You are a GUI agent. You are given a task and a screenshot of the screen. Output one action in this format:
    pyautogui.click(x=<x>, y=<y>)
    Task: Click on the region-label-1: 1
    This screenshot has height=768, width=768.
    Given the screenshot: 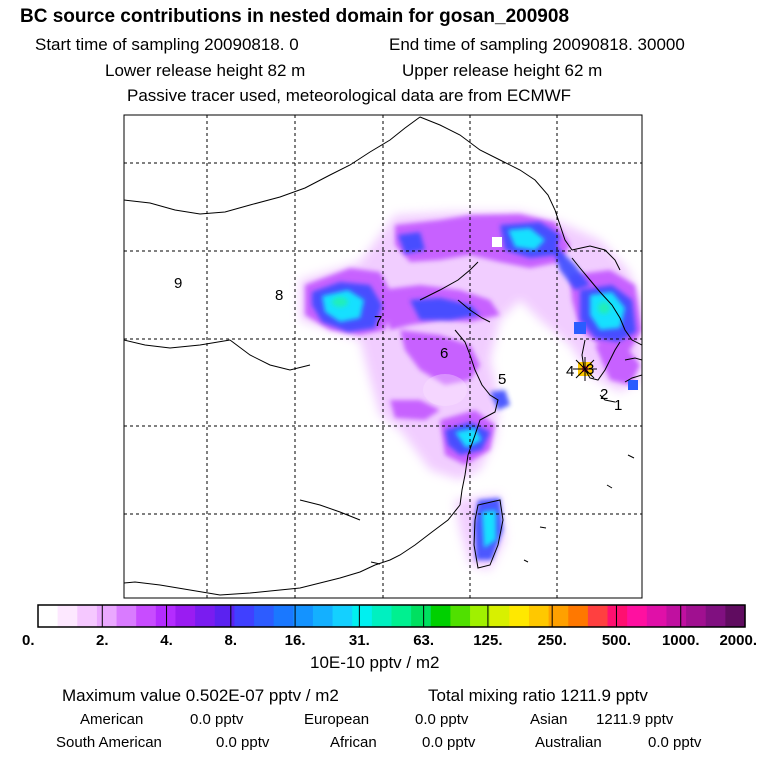 What is the action you would take?
    pyautogui.click(x=618, y=405)
    